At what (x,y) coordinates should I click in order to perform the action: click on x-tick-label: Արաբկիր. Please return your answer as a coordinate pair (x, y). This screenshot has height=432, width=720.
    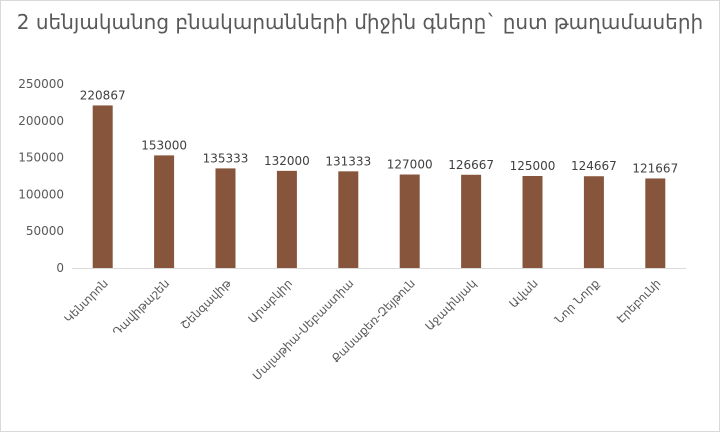
    Looking at the image, I should click on (270, 301).